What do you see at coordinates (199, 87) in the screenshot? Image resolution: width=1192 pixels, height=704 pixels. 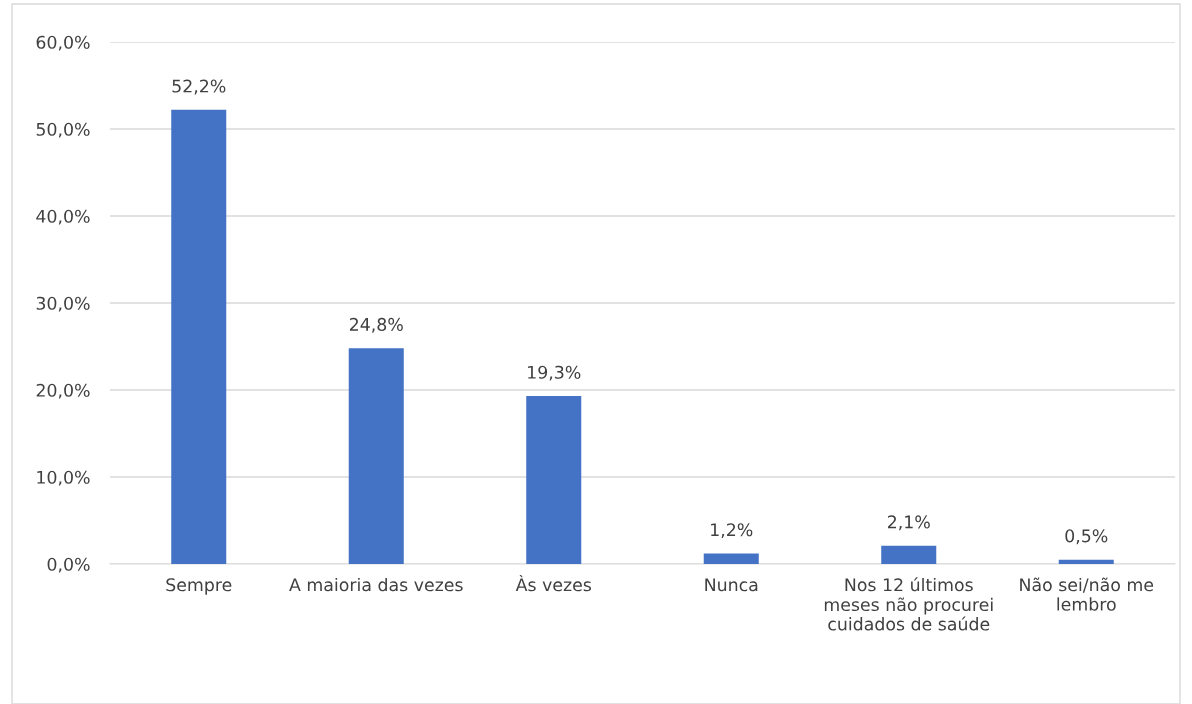 I see `data-label: 52,2%` at bounding box center [199, 87].